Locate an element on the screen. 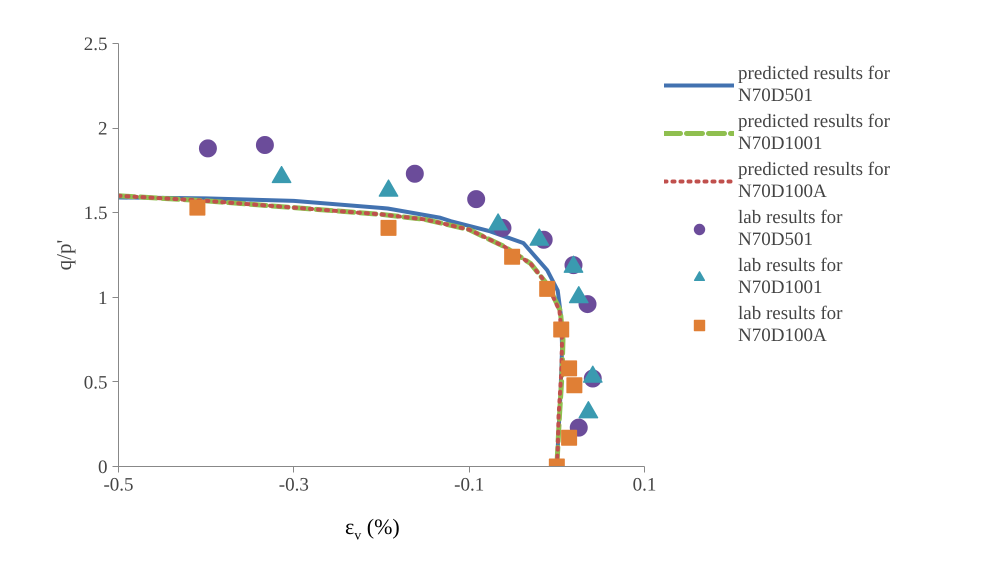 The height and width of the screenshot is (578, 990). x-tick-label: -0.3 is located at coordinates (293, 485).